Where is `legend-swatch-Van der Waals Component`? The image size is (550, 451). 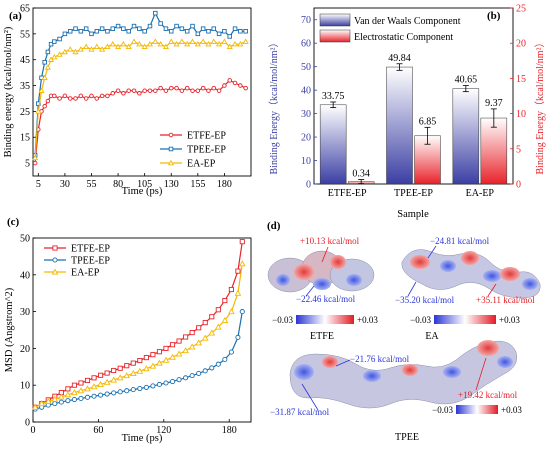 legend-swatch-Van der Waals Component is located at coordinates (335, 20).